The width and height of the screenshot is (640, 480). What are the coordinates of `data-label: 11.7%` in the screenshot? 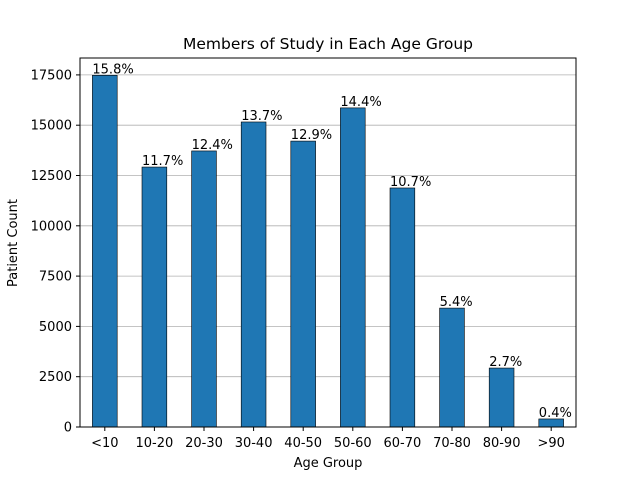 It's located at (162, 161).